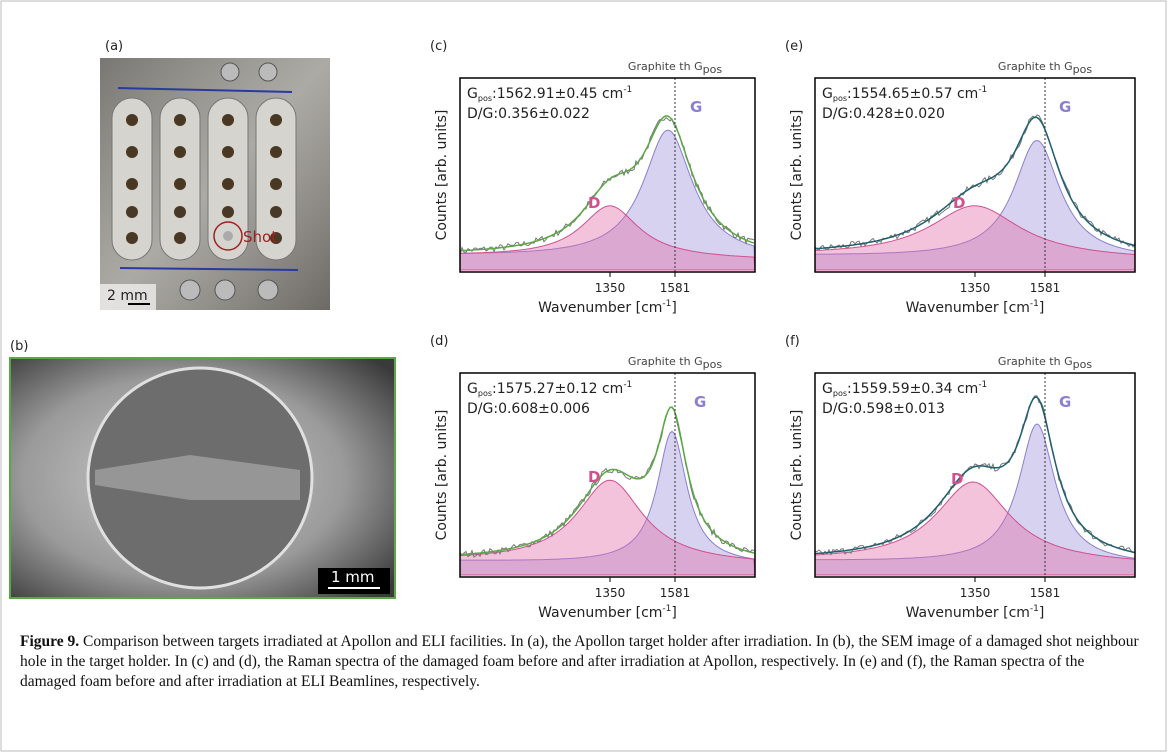 This screenshot has width=1169, height=753. I want to click on panel-label: (f), so click(792, 341).